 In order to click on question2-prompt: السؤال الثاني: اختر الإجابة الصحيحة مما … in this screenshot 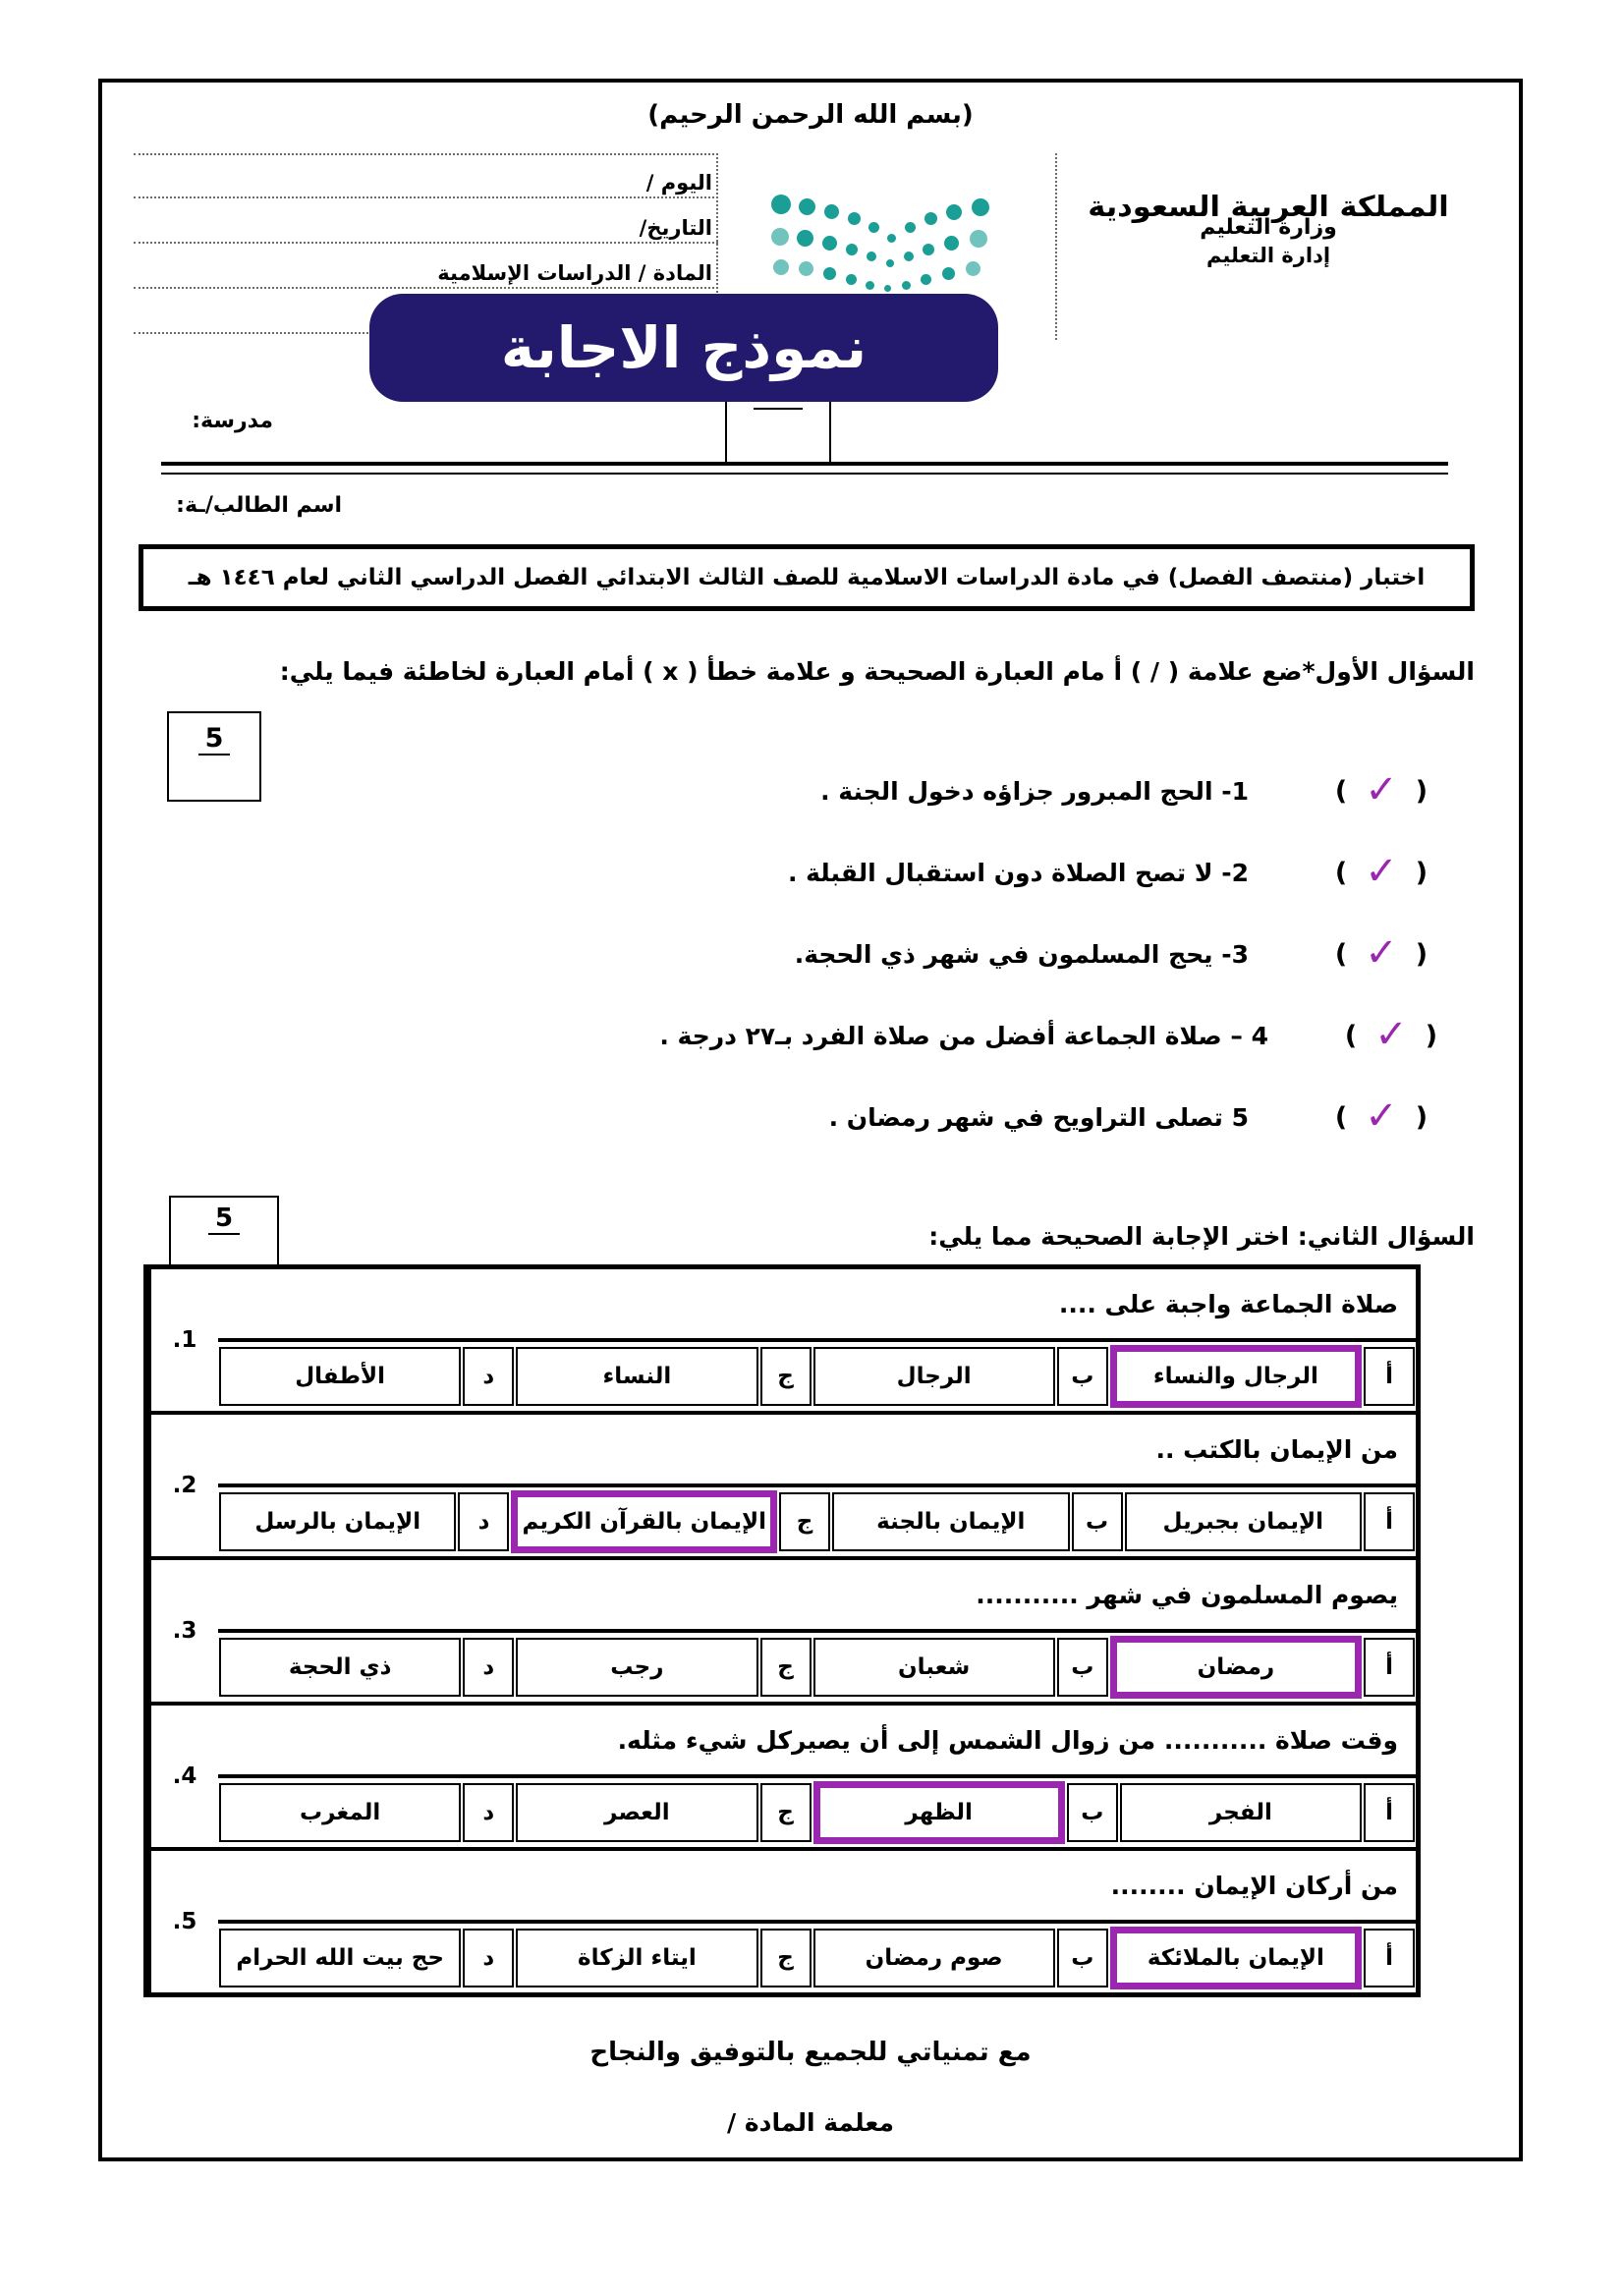, I will do `click(1201, 1237)`.